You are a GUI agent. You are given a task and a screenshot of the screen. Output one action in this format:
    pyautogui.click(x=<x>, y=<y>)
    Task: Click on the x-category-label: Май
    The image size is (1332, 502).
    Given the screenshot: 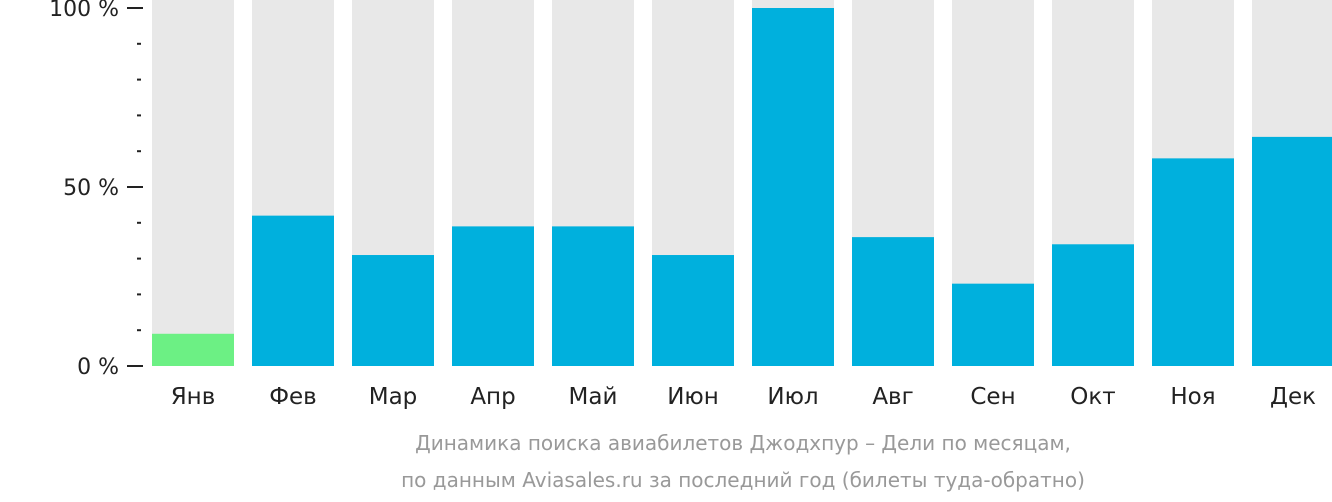 What is the action you would take?
    pyautogui.click(x=593, y=397)
    